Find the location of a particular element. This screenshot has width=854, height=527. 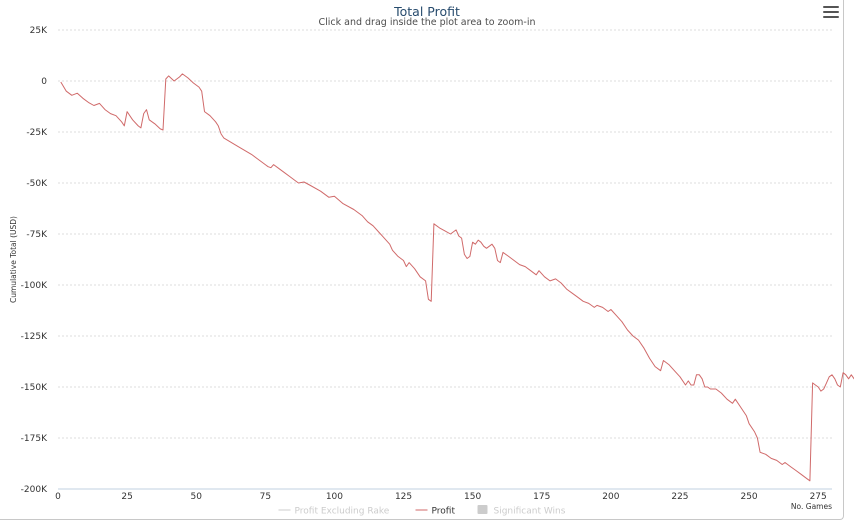

hamburger-menu-icon is located at coordinates (831, 13).